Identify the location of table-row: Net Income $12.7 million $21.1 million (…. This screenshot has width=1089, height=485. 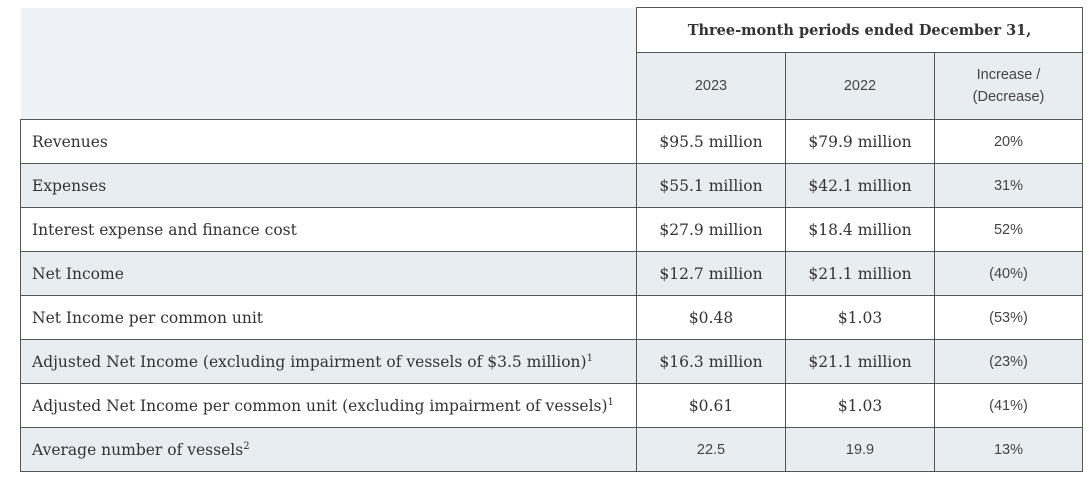
(551, 273).